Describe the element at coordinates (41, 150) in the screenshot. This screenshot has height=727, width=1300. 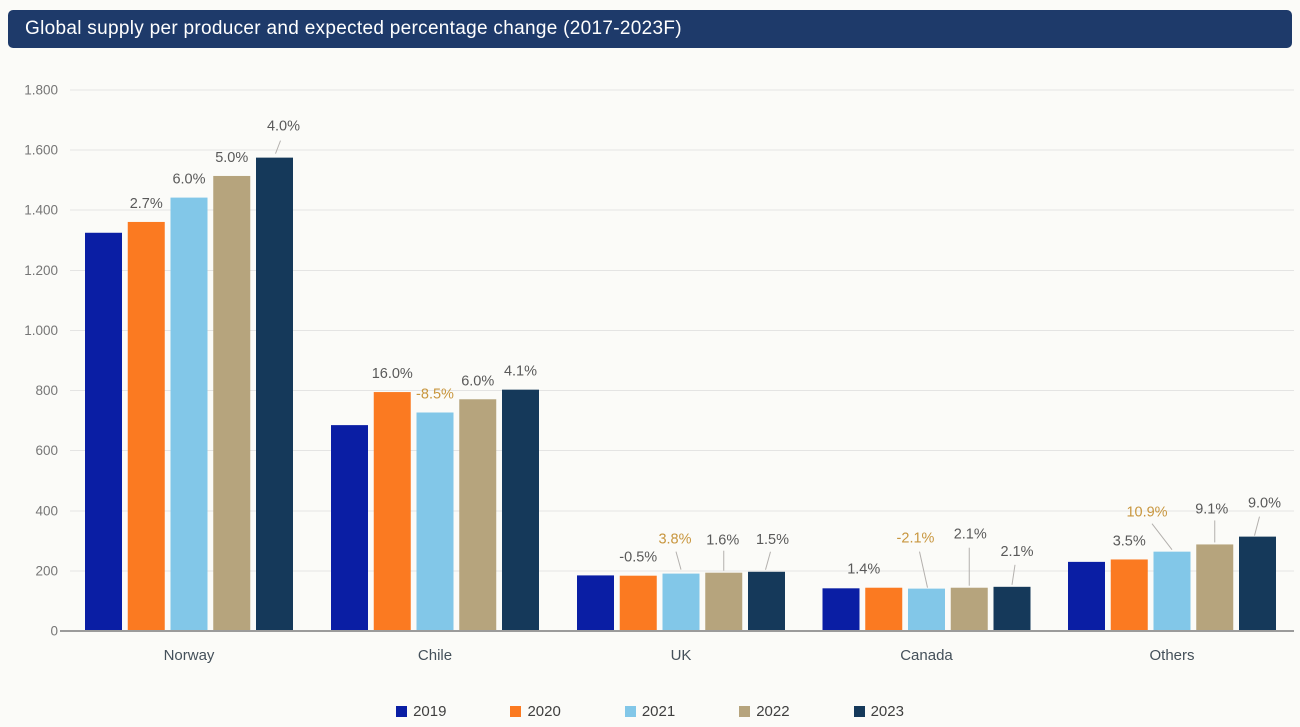
I see `y-tick-1600: 1.600` at that location.